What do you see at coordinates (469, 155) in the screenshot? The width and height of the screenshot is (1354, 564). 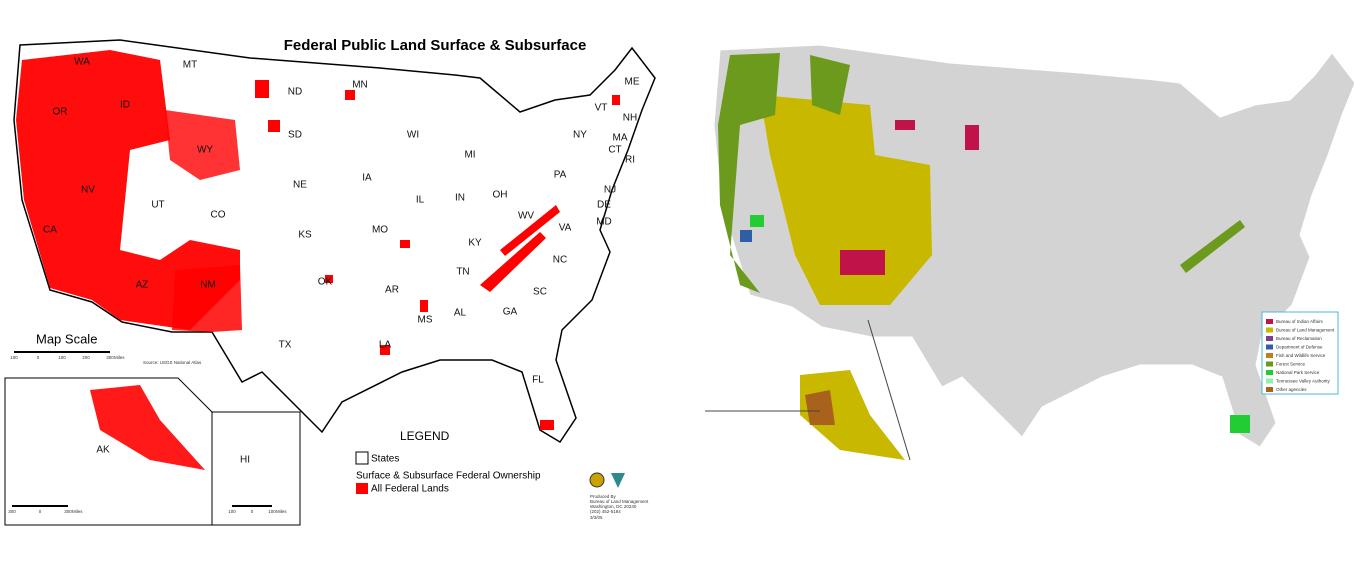 I see `state-label: MI` at bounding box center [469, 155].